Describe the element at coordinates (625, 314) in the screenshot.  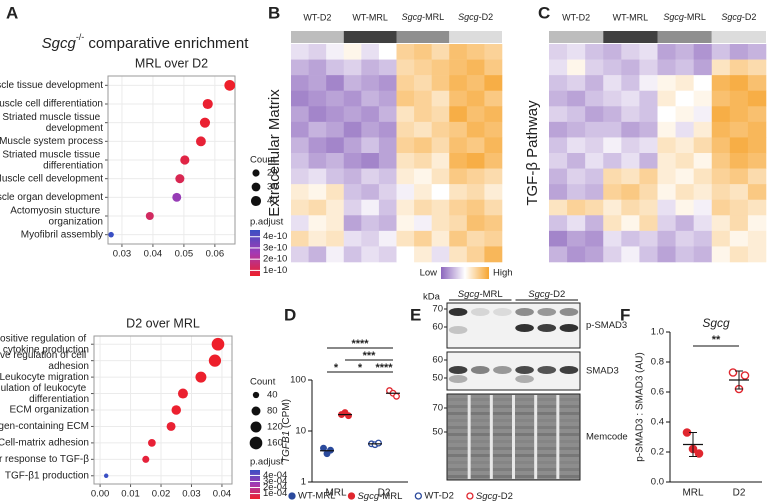
I see `panel-letter: F` at that location.